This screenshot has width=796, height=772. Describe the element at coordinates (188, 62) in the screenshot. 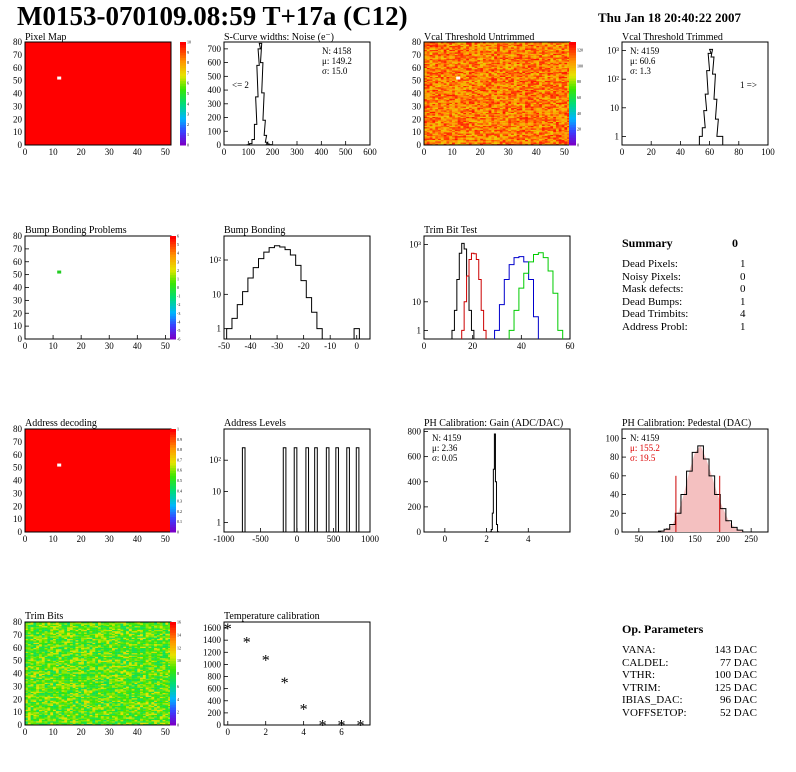

I see `pixel-map-palette-label: 8` at that location.